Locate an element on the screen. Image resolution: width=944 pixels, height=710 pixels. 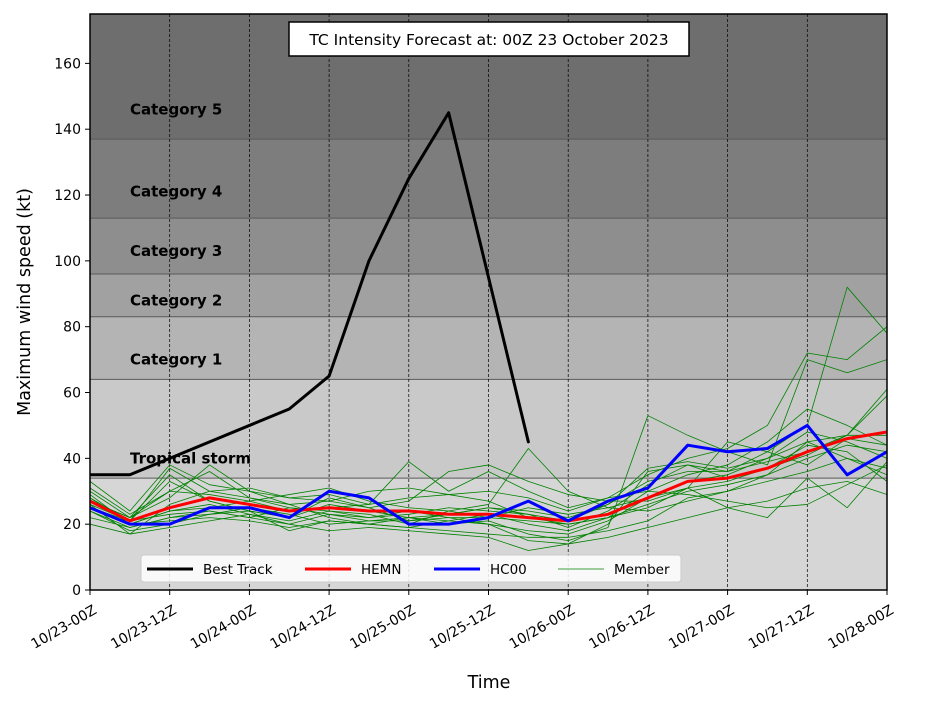
legend-label-hemn: HEMN is located at coordinates (381, 570).